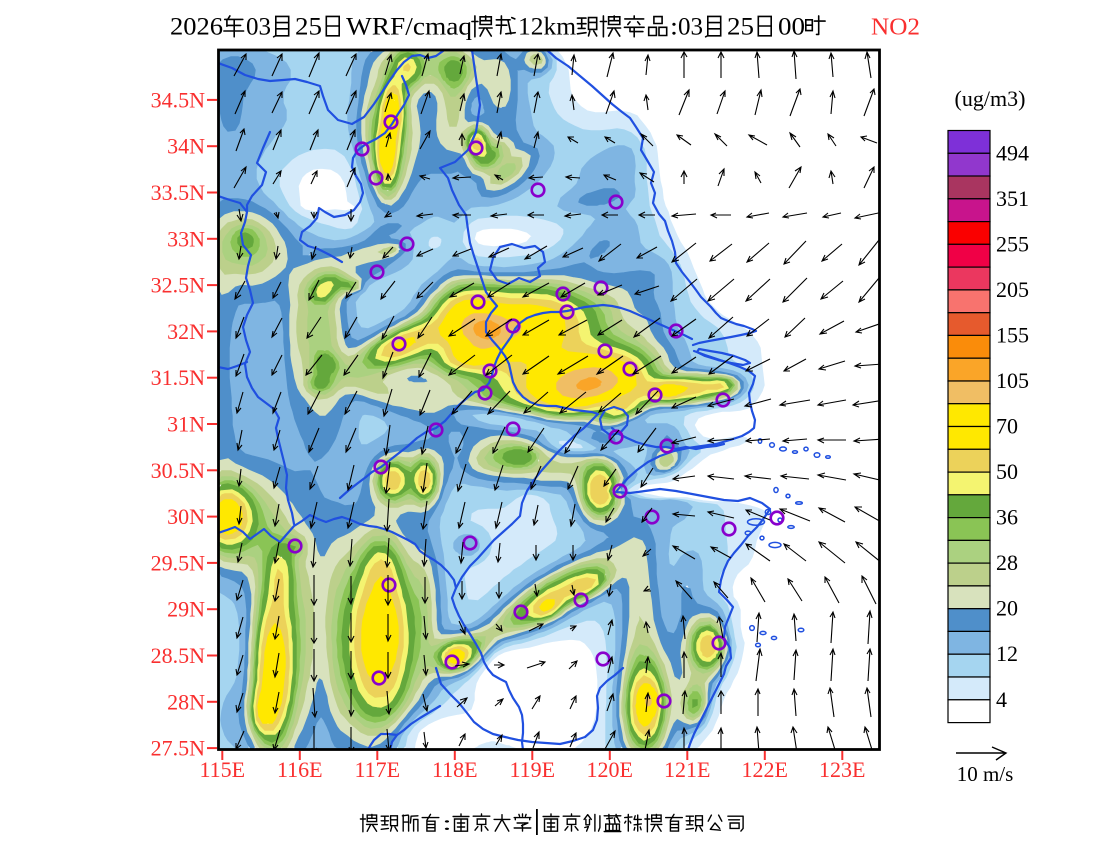  What do you see at coordinates (532, 769) in the screenshot?
I see `svg-text: 119E` at bounding box center [532, 769].